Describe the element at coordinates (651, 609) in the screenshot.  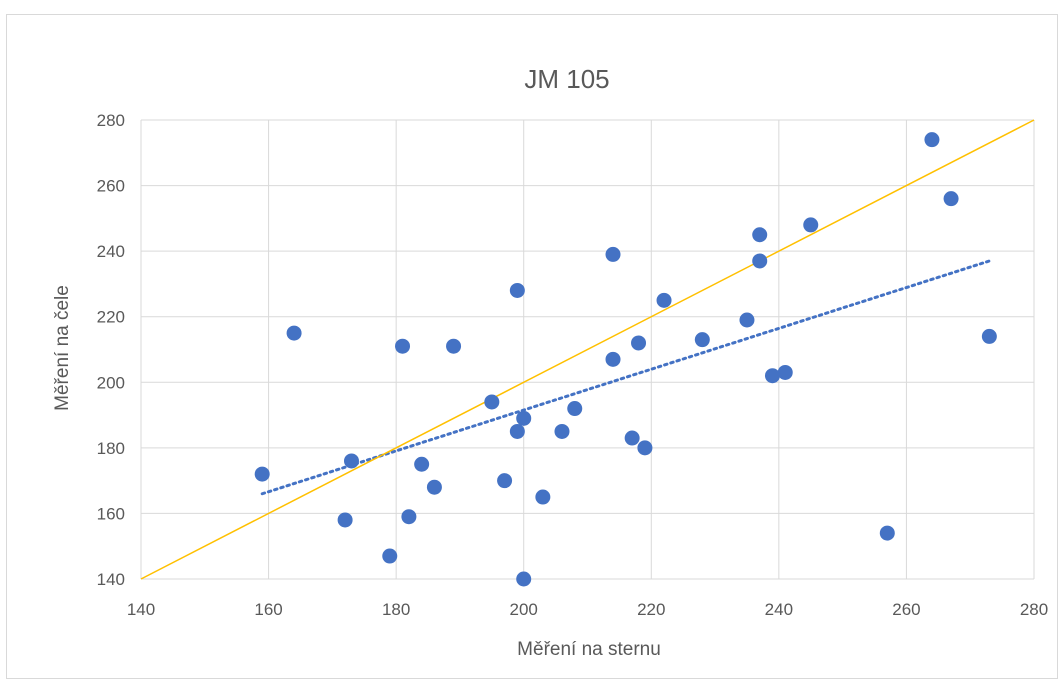
I see `x-tick-label: 220` at that location.